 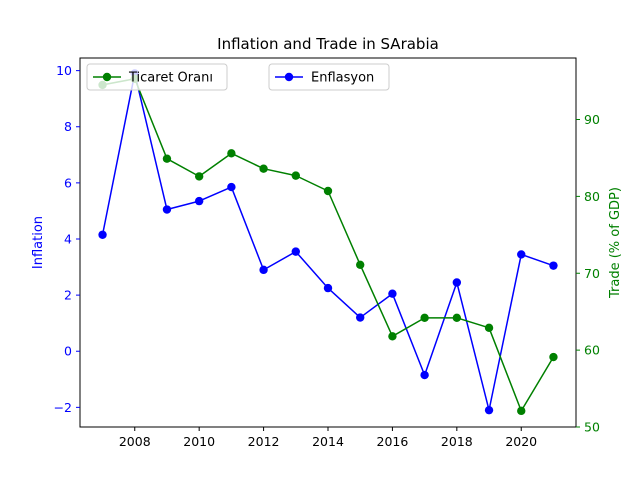 I want to click on y-right-tick-label: 50, so click(x=592, y=427).